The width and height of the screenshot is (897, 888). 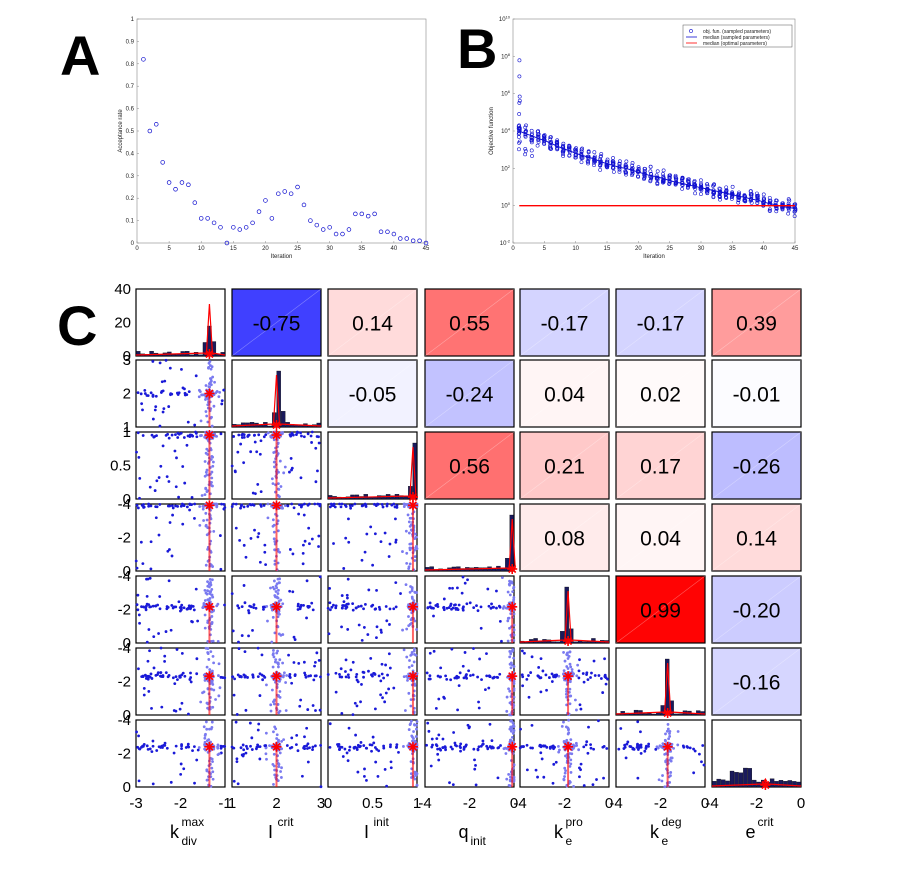 I want to click on column-tick-label: 2, so click(x=276, y=803).